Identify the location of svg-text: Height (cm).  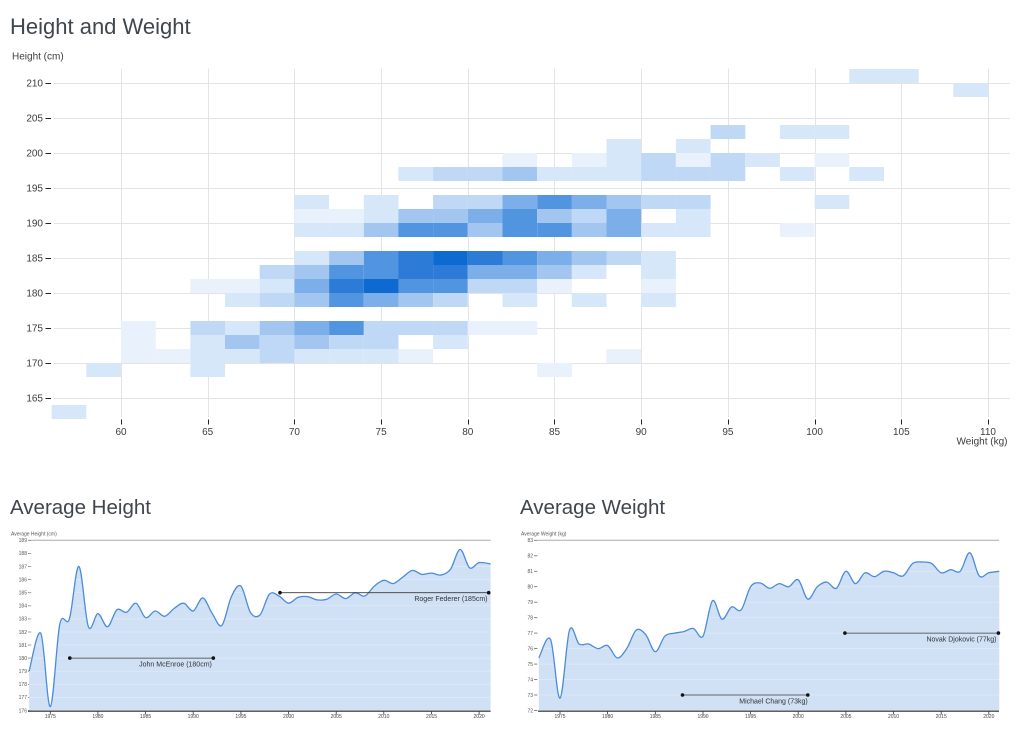
(38, 57).